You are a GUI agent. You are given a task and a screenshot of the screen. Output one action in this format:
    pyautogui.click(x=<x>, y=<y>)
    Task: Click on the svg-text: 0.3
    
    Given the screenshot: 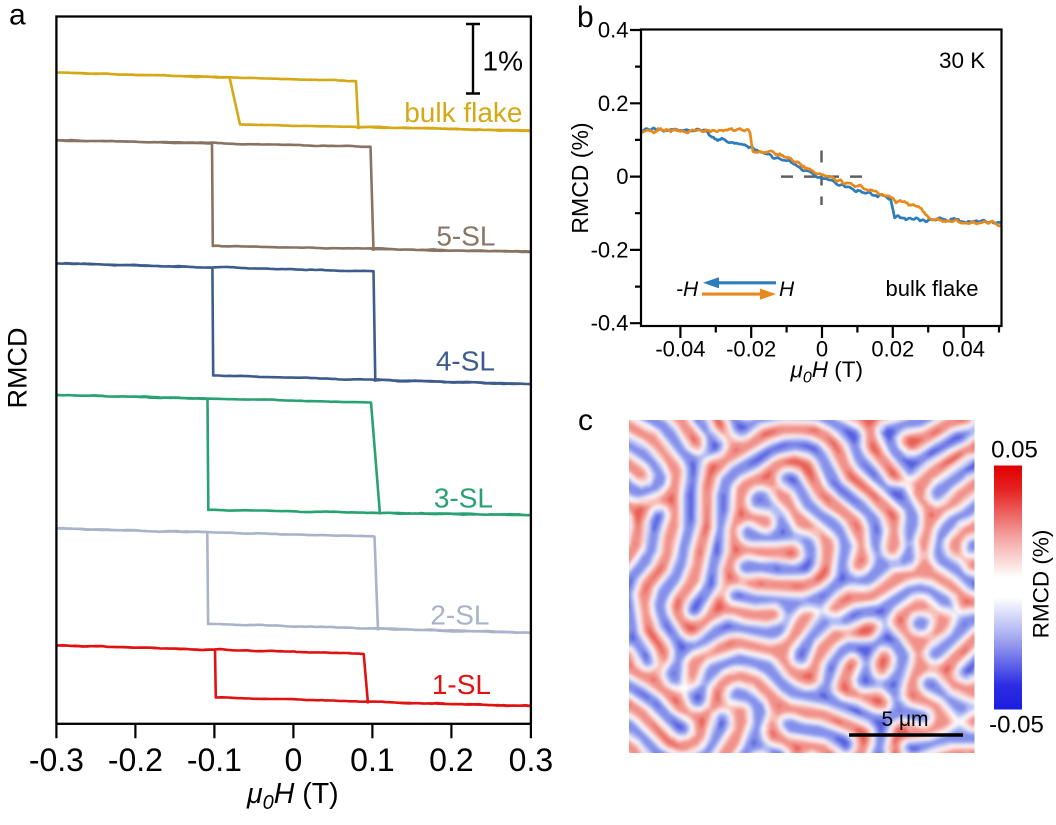 What is the action you would take?
    pyautogui.click(x=531, y=760)
    